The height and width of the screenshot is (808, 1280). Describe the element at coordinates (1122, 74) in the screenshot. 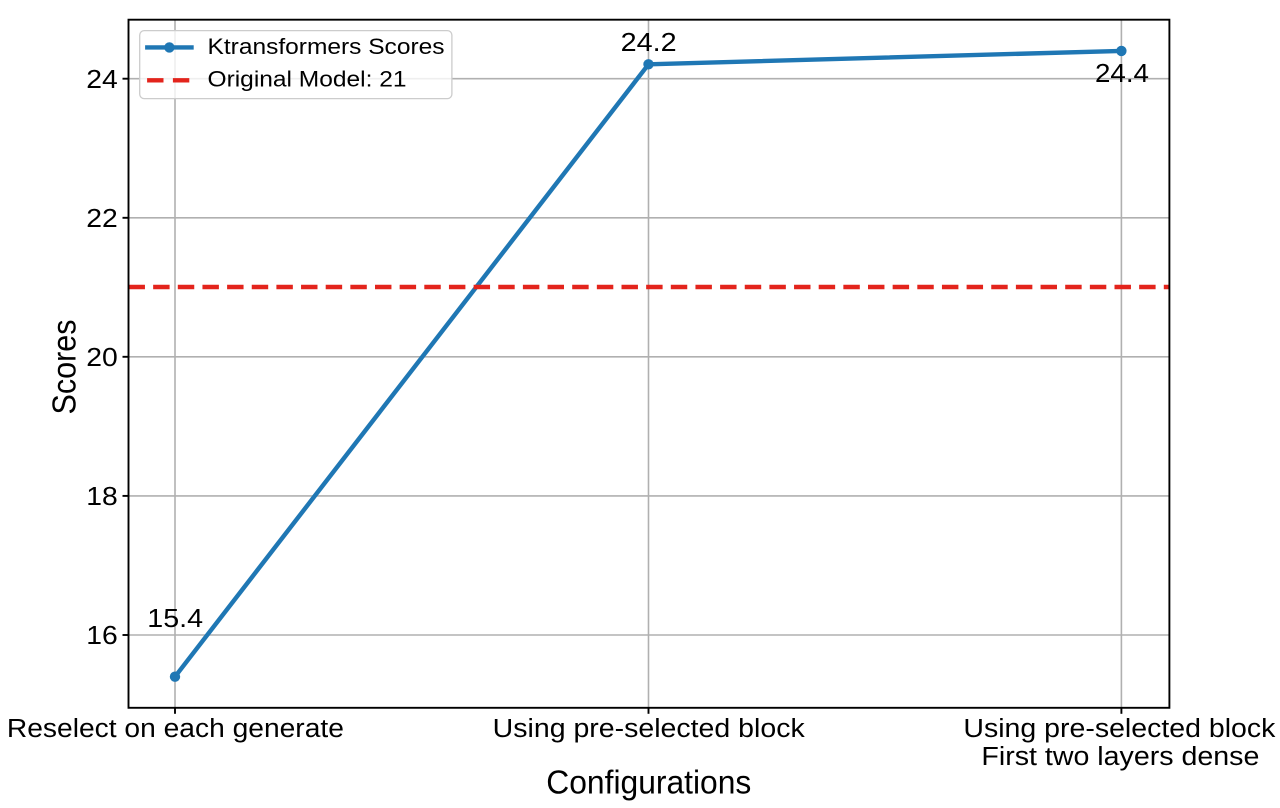

I see `svg-text: 24.4` at that location.